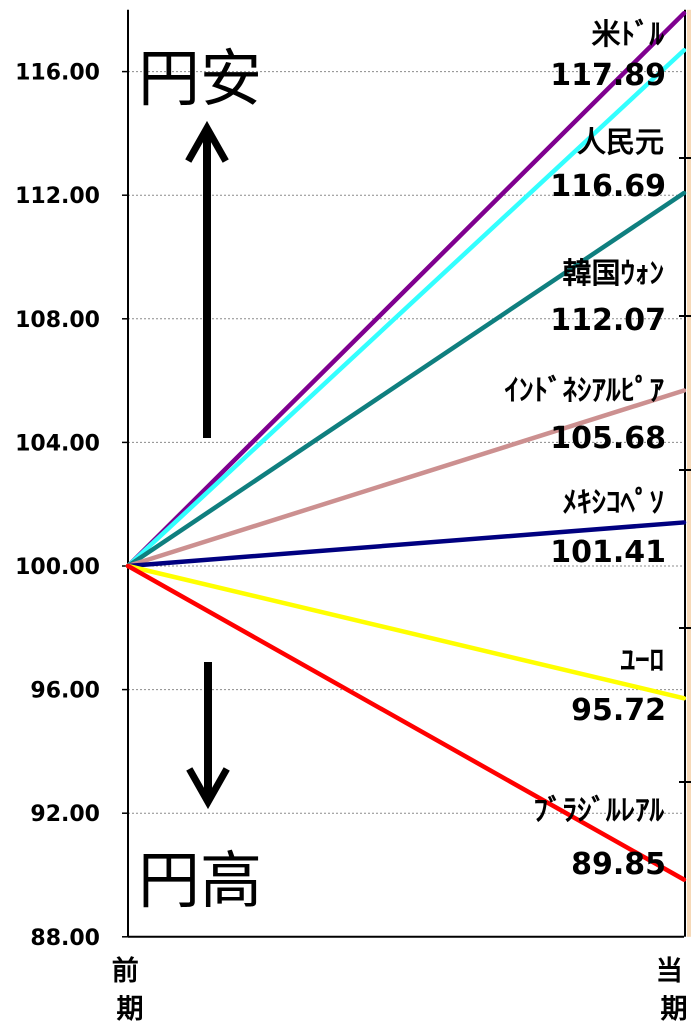  I want to click on y-tick-label: 100.00, so click(57, 567).